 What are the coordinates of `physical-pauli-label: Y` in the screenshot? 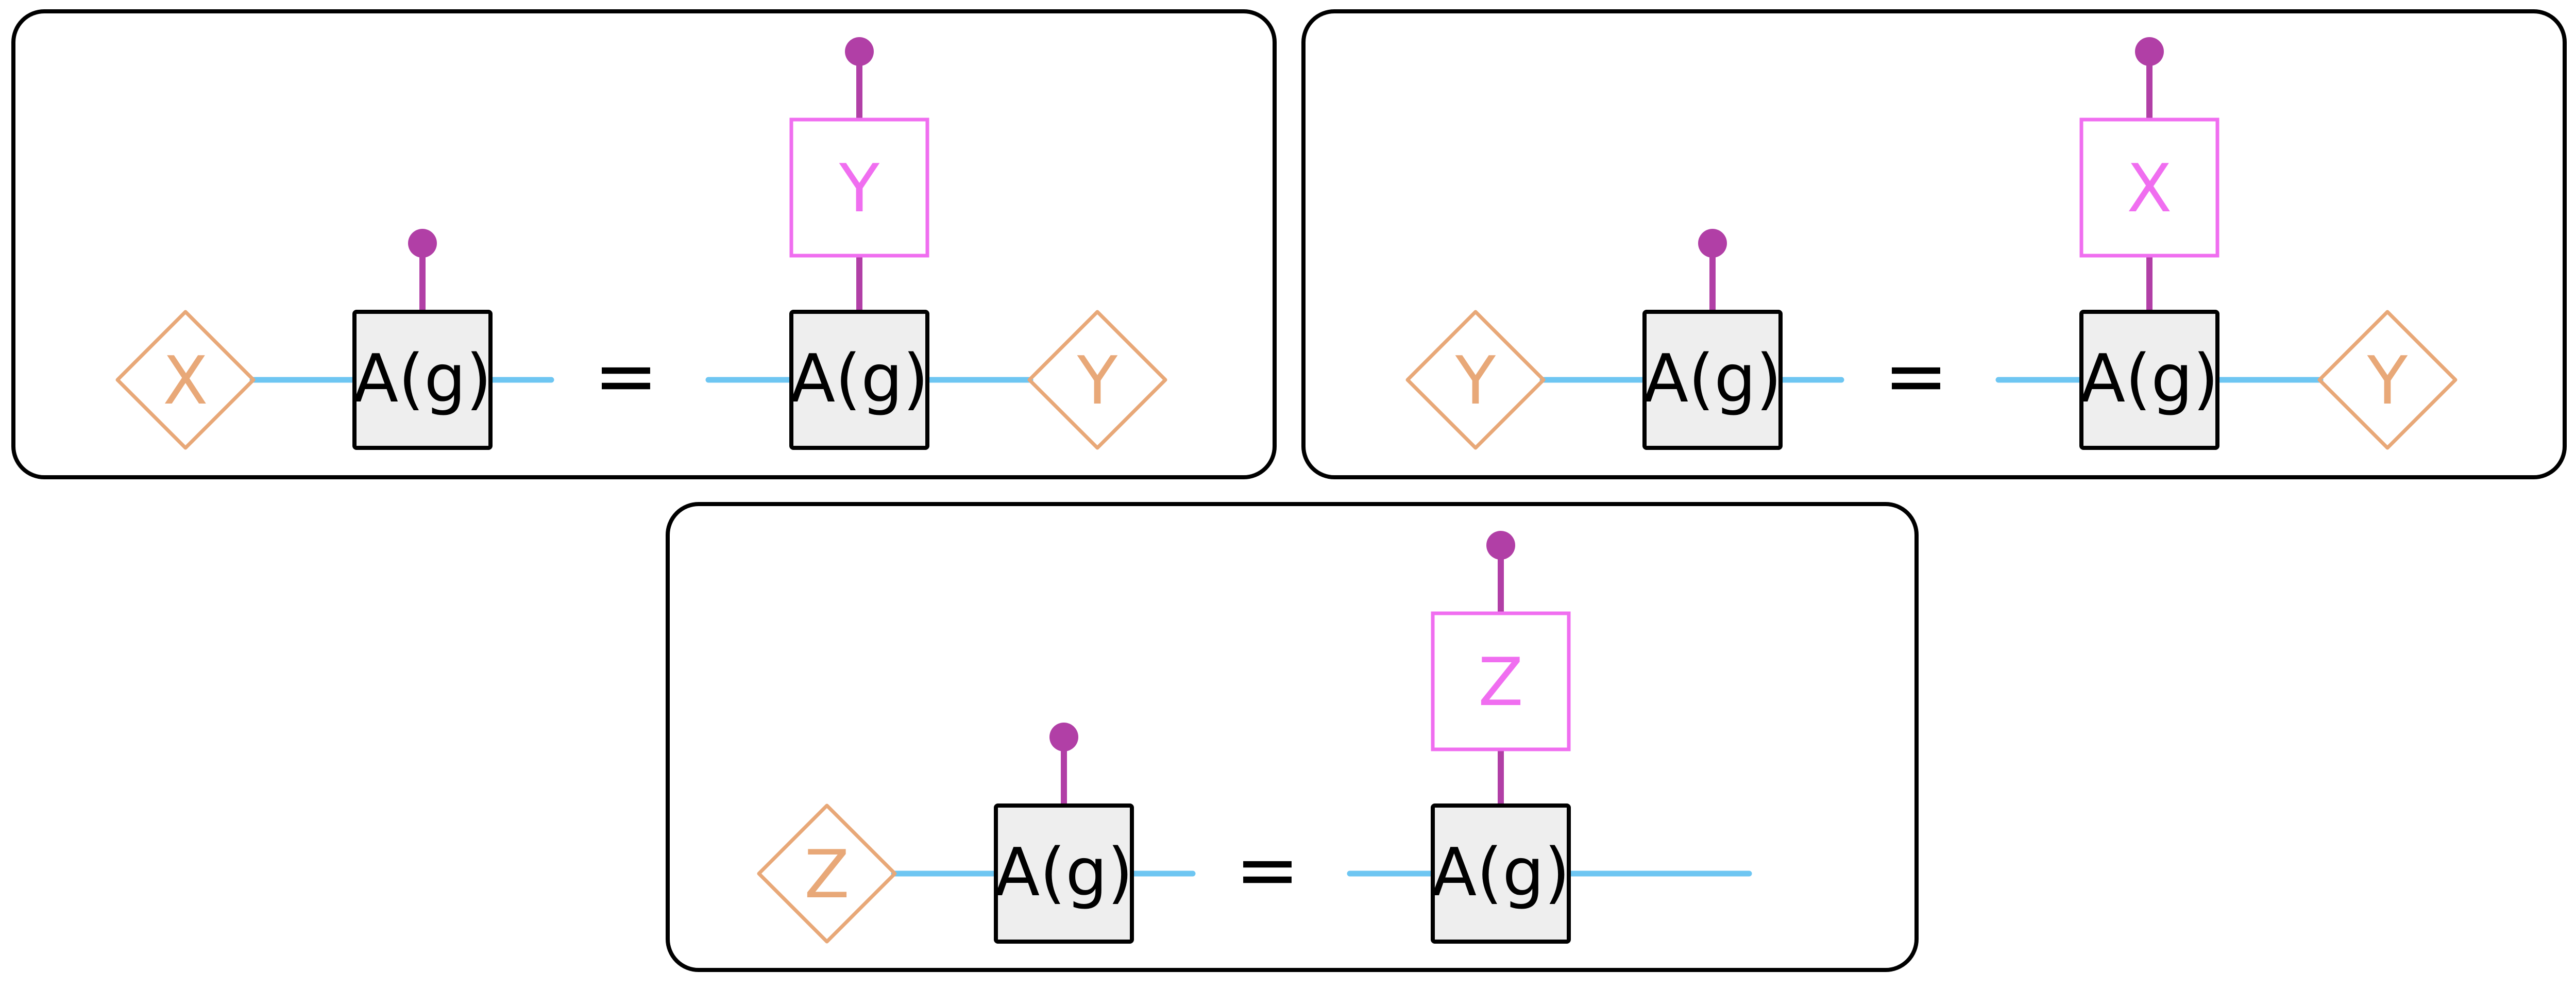 It's located at (859, 188).